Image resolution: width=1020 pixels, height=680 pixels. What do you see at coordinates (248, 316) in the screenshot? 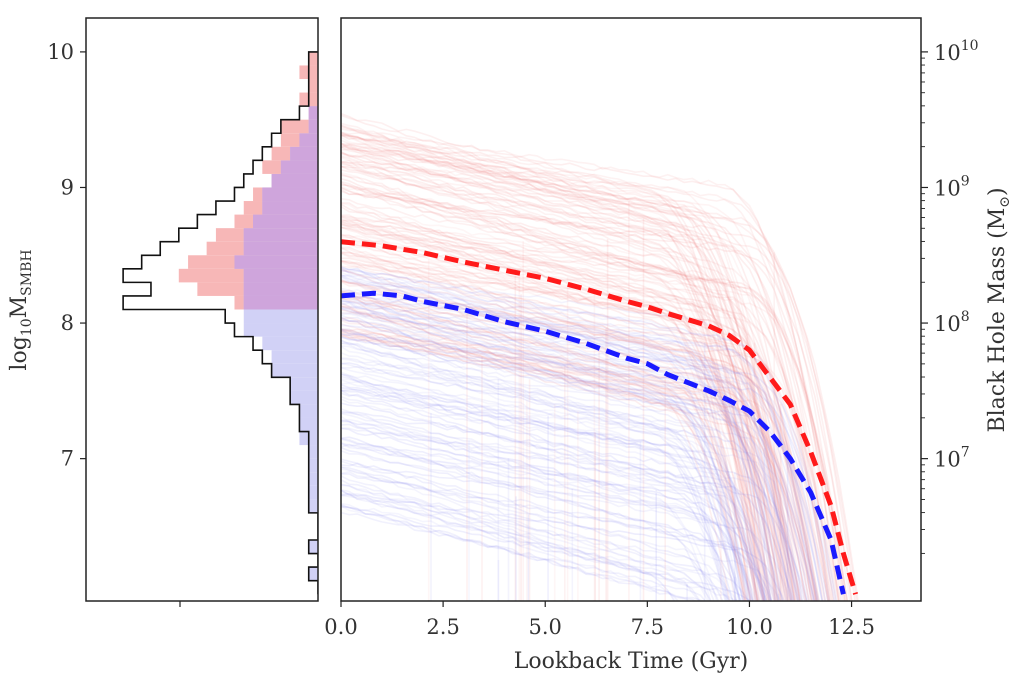
I see `histogram-fills` at bounding box center [248, 316].